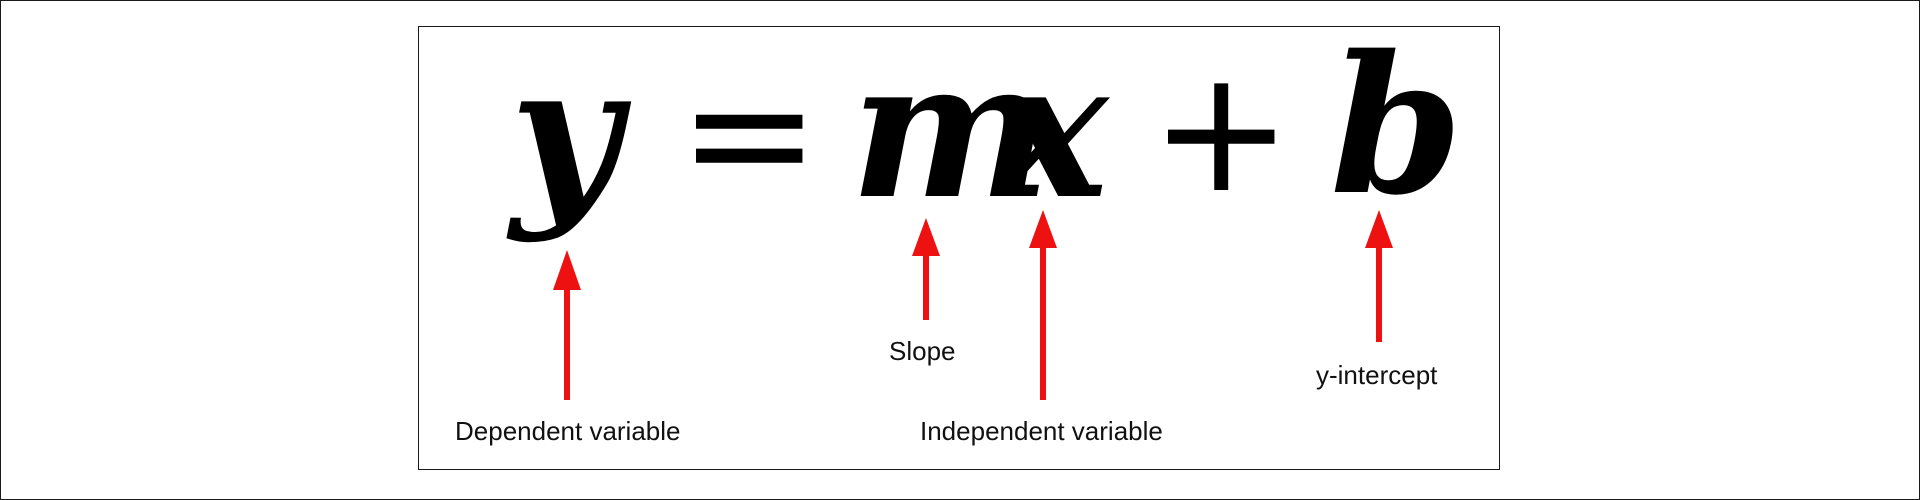 The image size is (1920, 500). Describe the element at coordinates (568, 431) in the screenshot. I see `label-dependent-variable: Dependent variable` at that location.